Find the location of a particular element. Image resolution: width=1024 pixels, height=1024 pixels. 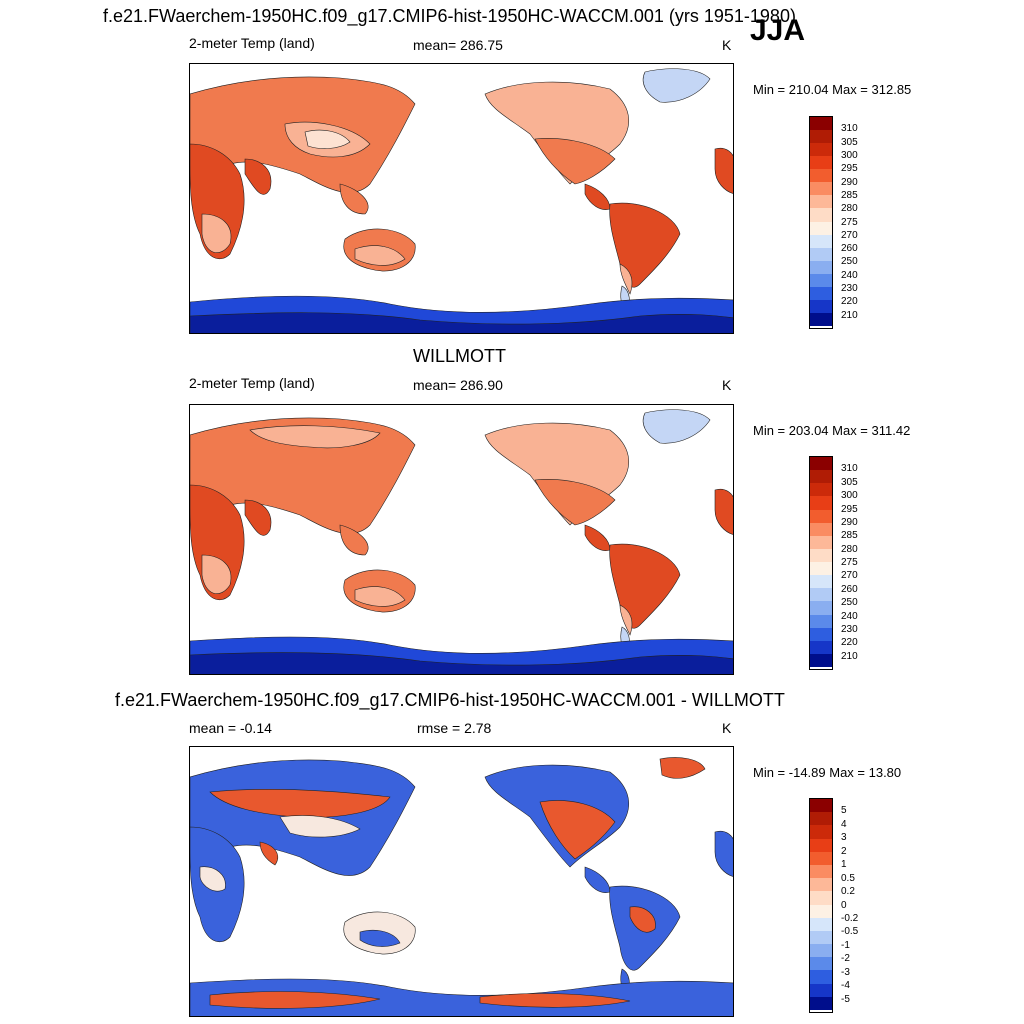

season-label: JJA is located at coordinates (778, 30).